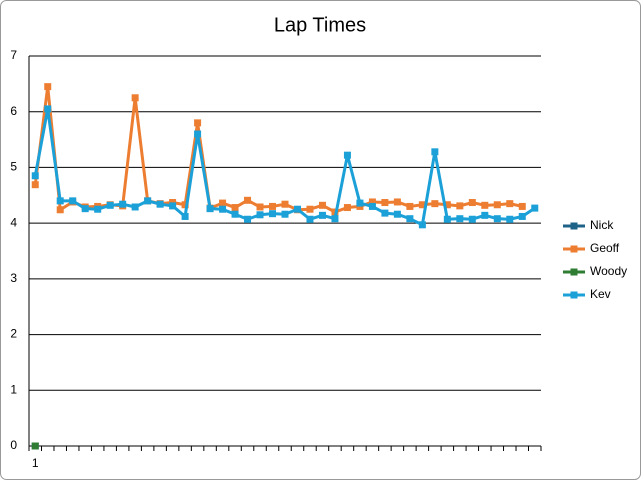 The height and width of the screenshot is (480, 641). What do you see at coordinates (35, 463) in the screenshot?
I see `x-tick-label: 1` at bounding box center [35, 463].